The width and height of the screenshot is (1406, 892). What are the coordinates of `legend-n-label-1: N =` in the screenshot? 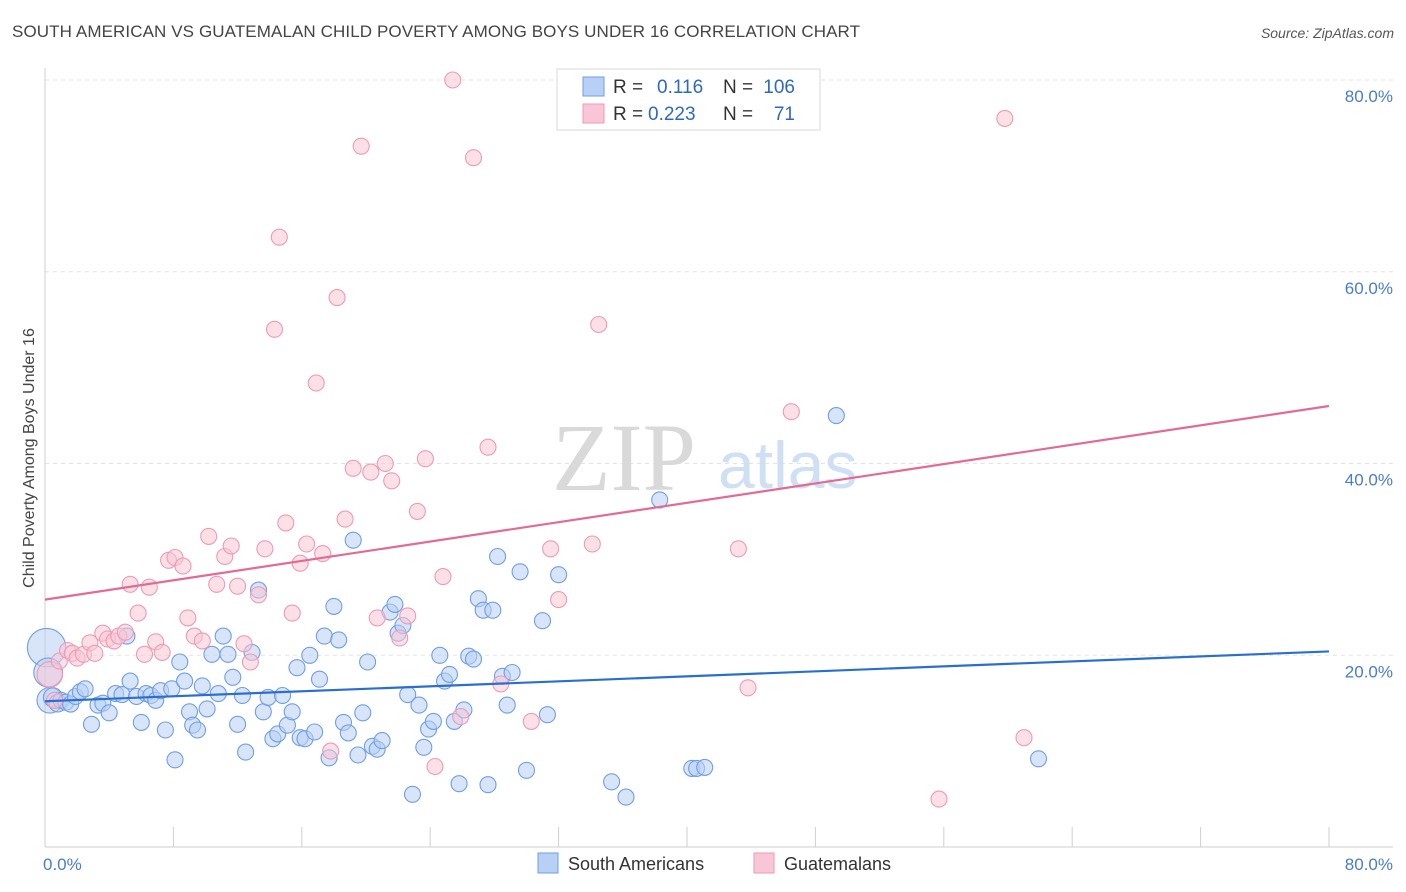 It's located at (738, 87).